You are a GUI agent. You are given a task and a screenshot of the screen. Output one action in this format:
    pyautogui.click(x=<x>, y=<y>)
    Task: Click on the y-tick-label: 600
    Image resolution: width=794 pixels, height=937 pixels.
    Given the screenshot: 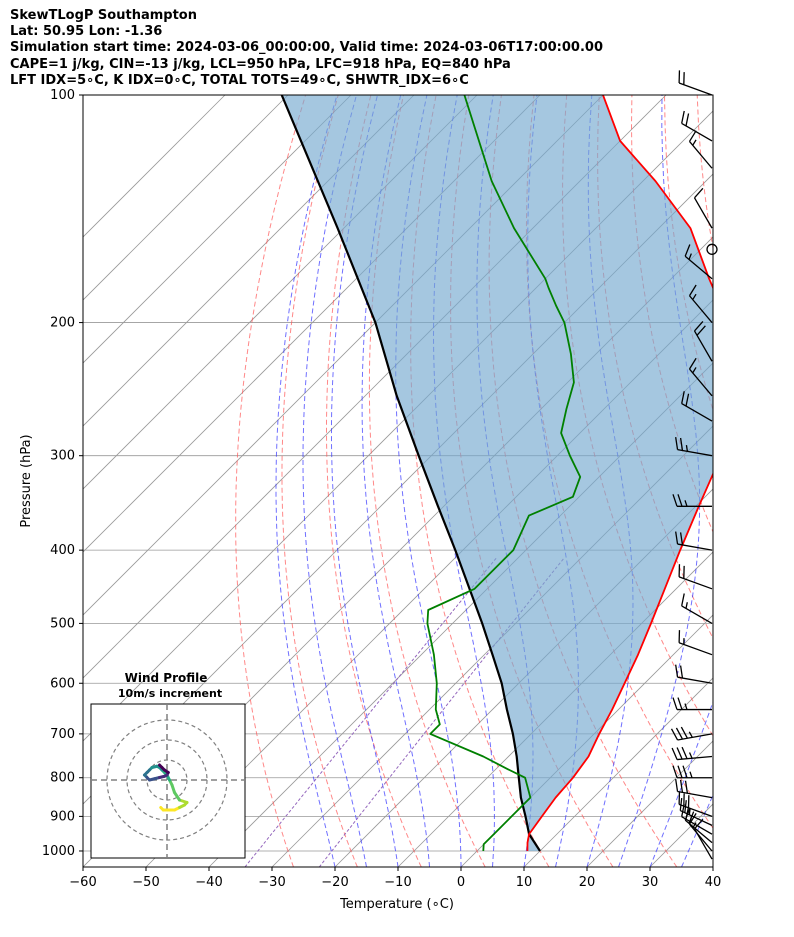 What is the action you would take?
    pyautogui.click(x=62, y=683)
    